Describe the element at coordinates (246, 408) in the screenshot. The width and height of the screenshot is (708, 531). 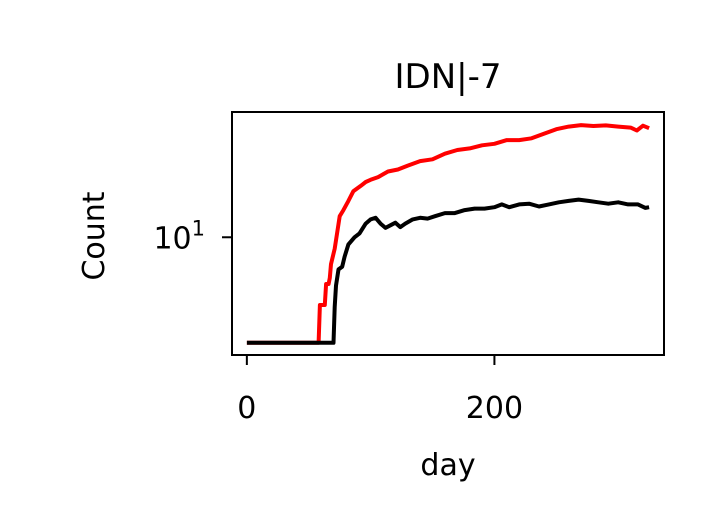
I see `x-tick-label: 0` at that location.